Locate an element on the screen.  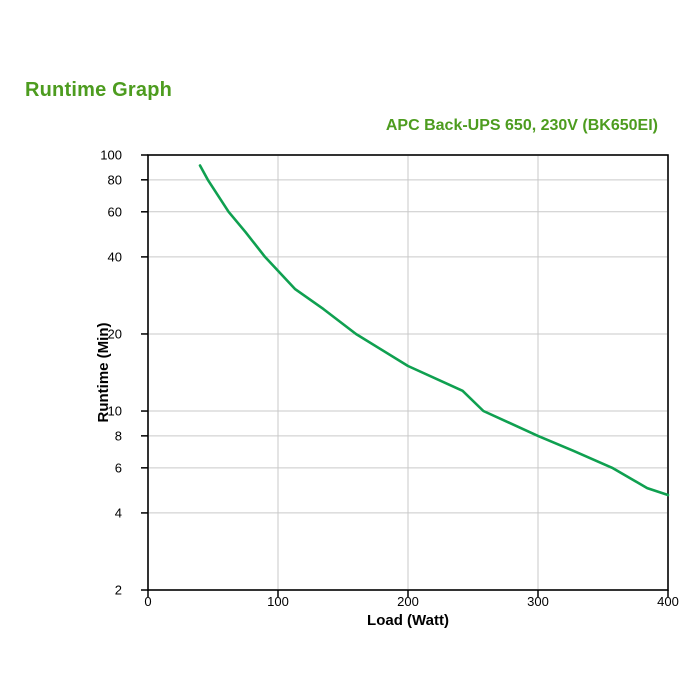
chart-subtitle: APC Back-UPS 650, 230V (BK650EI) is located at coordinates (521, 125).